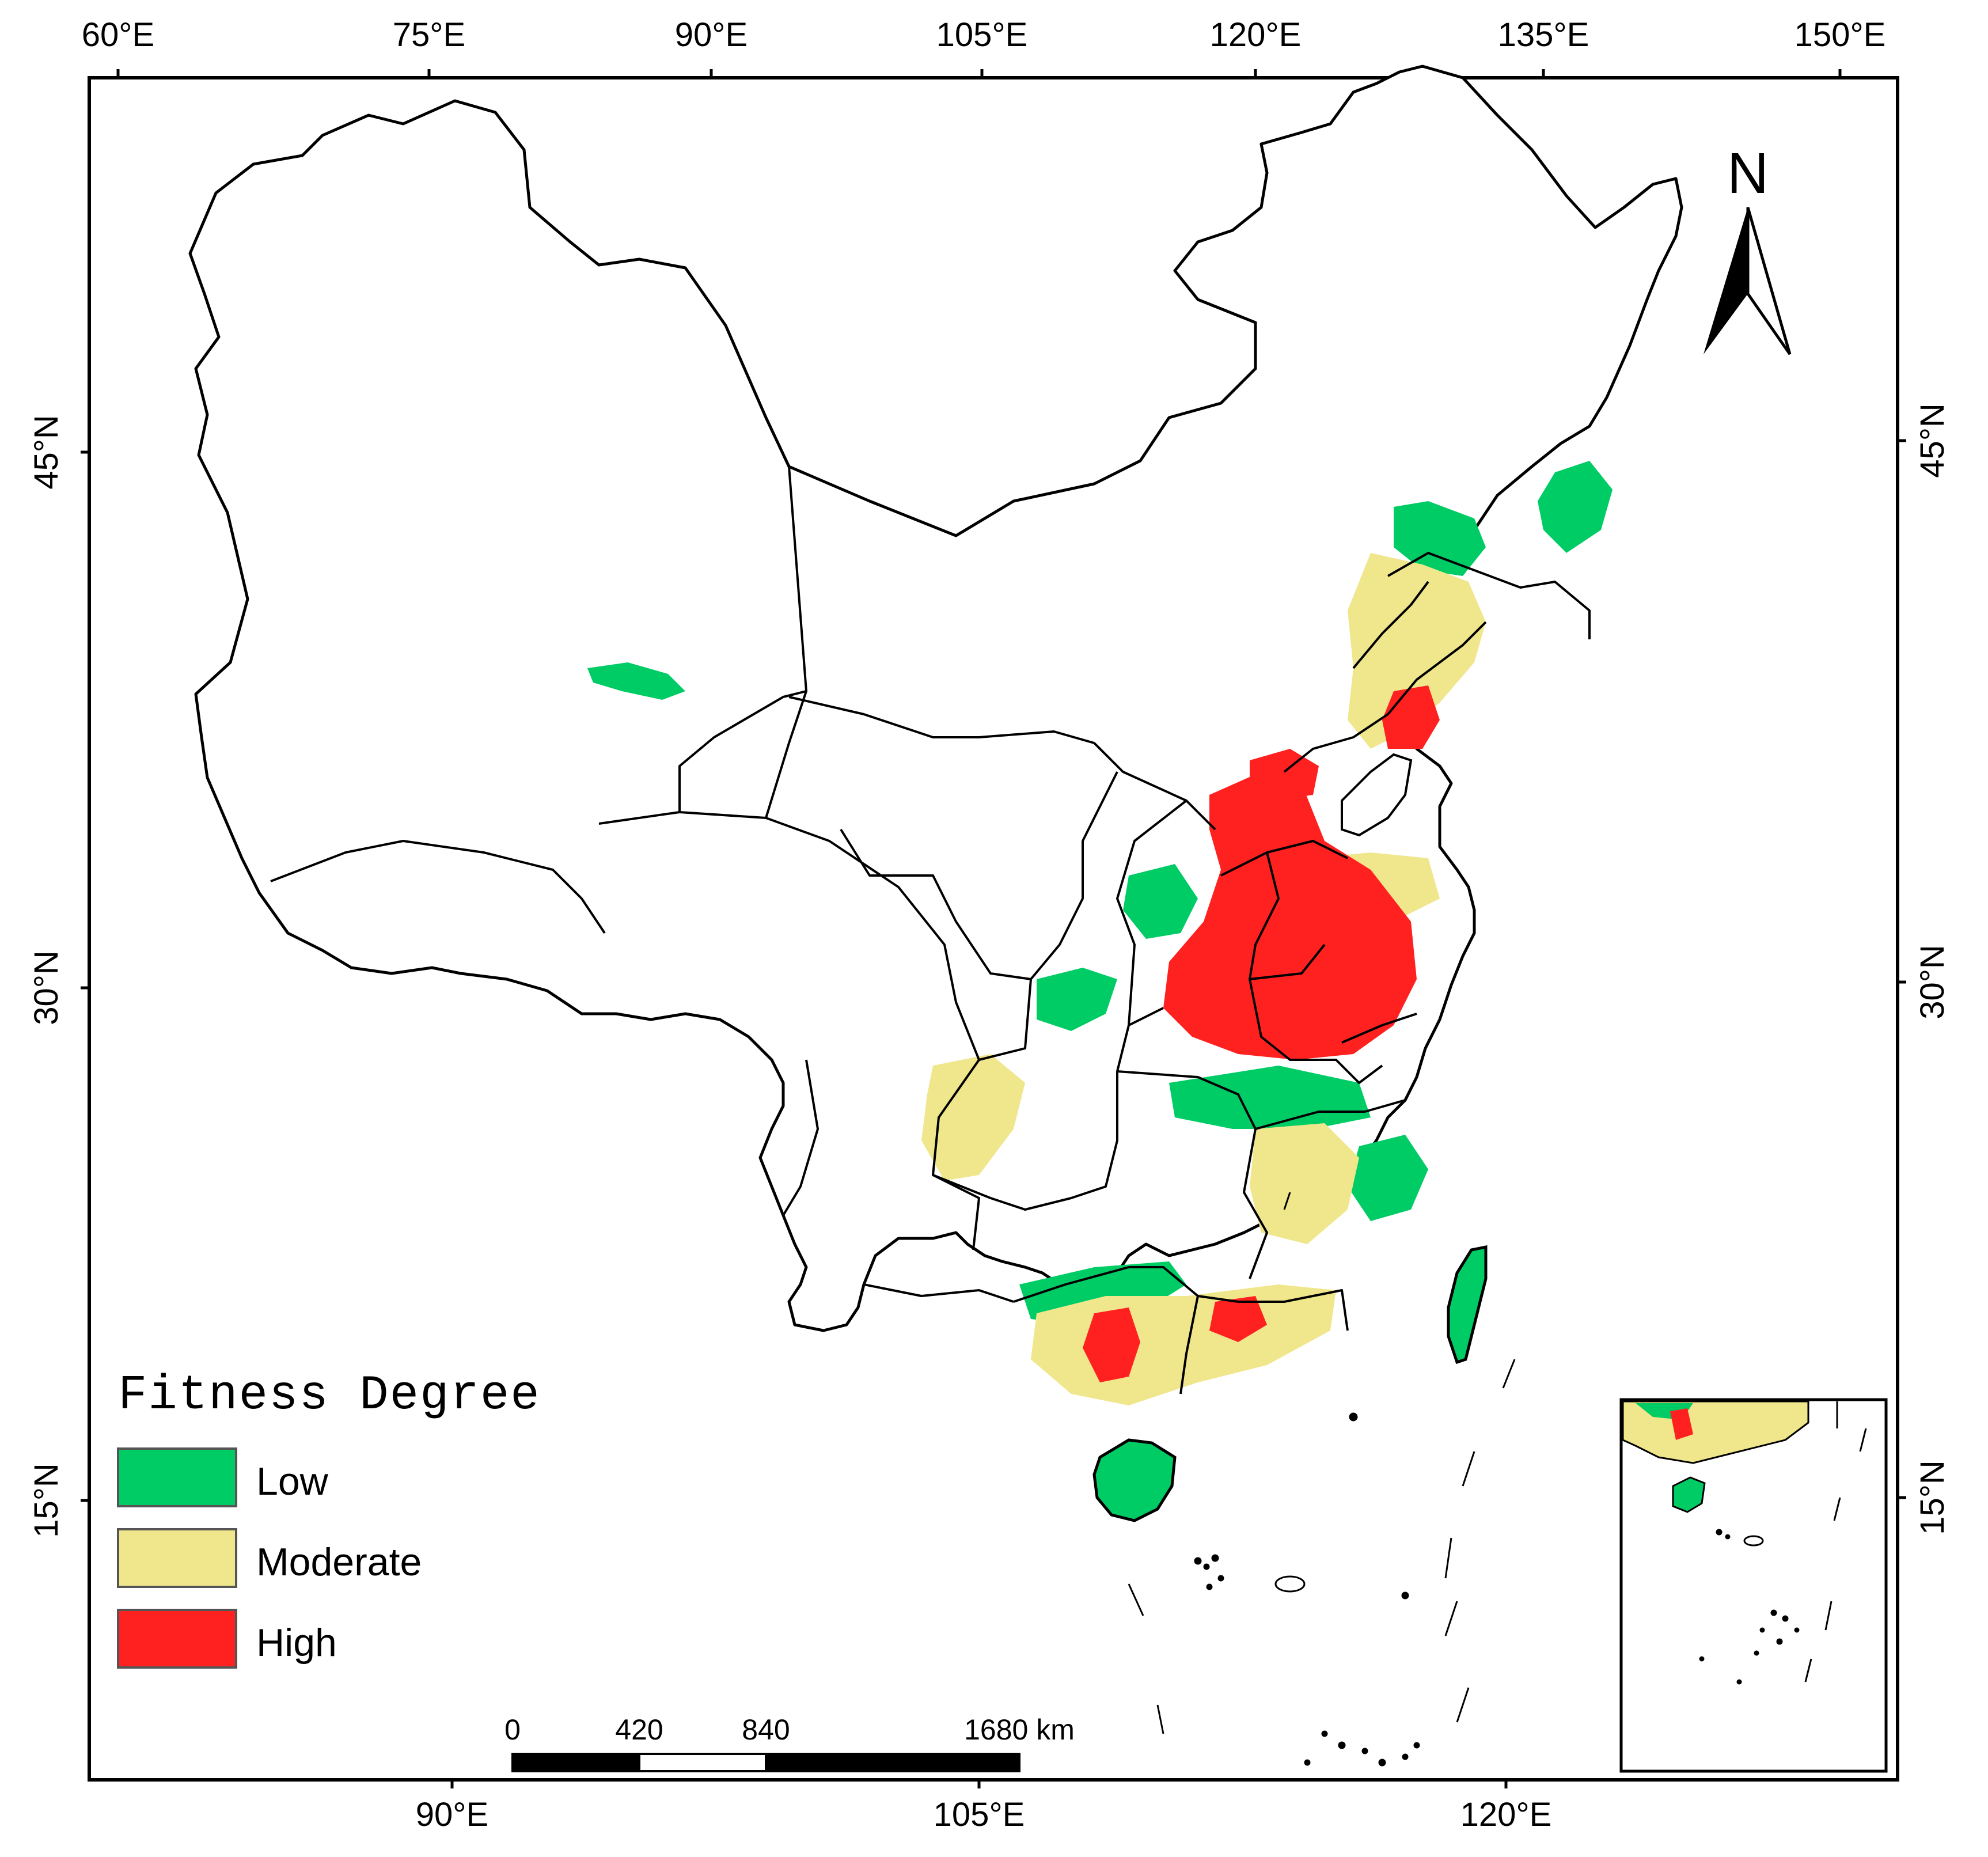 This screenshot has height=1857, width=1988. What do you see at coordinates (292, 1481) in the screenshot?
I see `legend-label-low: Low` at bounding box center [292, 1481].